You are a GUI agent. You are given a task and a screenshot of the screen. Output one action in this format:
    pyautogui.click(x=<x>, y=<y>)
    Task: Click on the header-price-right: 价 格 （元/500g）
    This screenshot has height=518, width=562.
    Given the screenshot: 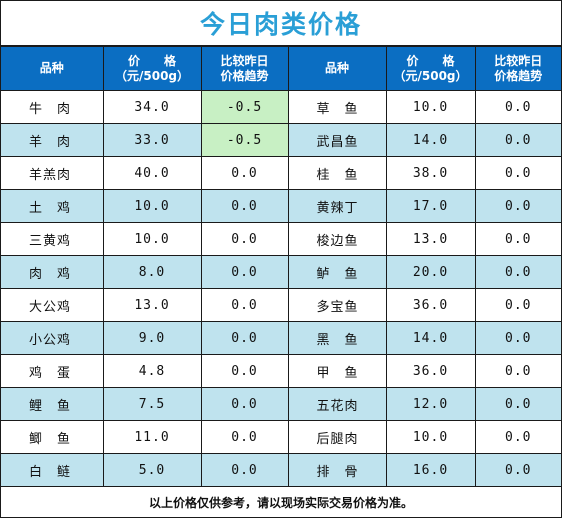 What is the action you would take?
    pyautogui.click(x=430, y=68)
    